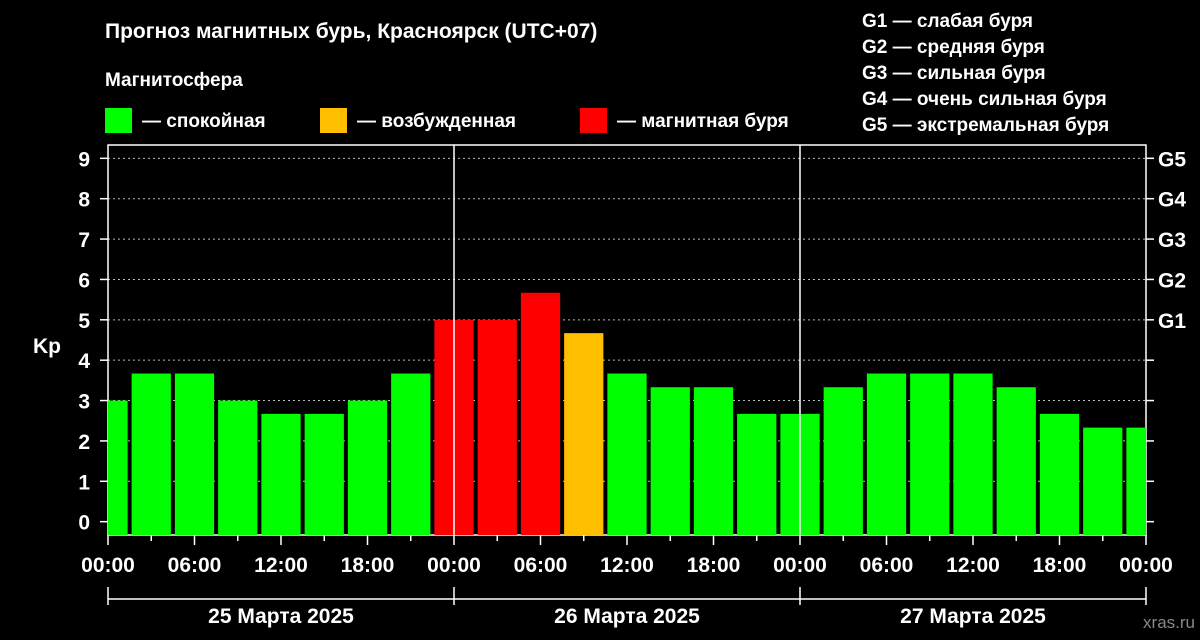 The image size is (1200, 640). Describe the element at coordinates (1172, 321) in the screenshot. I see `g-scale-label: G1` at that location.